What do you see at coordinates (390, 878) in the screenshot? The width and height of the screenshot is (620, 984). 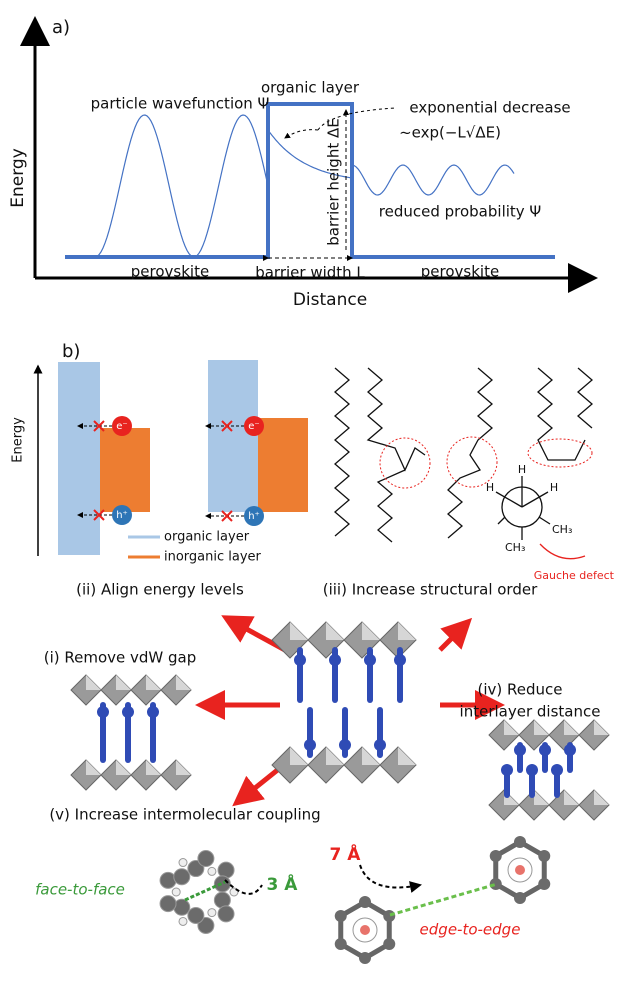 I see `pointer` at bounding box center [390, 878].